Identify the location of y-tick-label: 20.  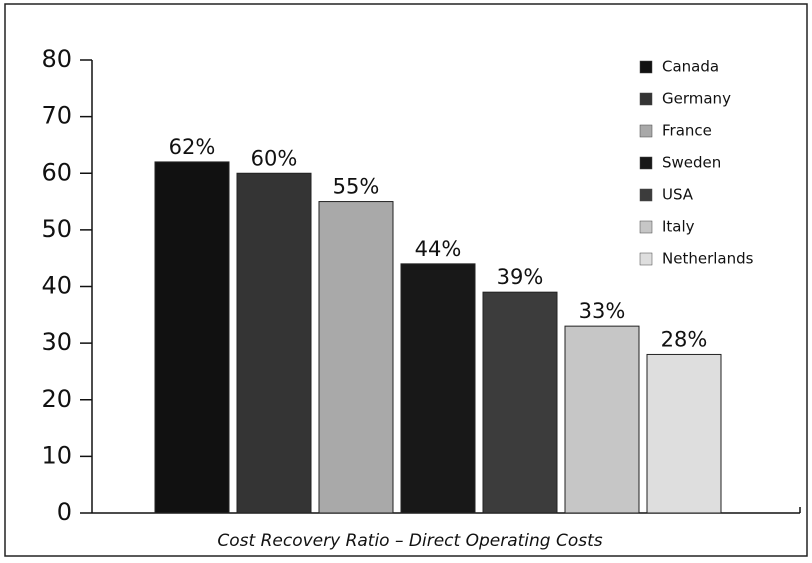
(56, 399).